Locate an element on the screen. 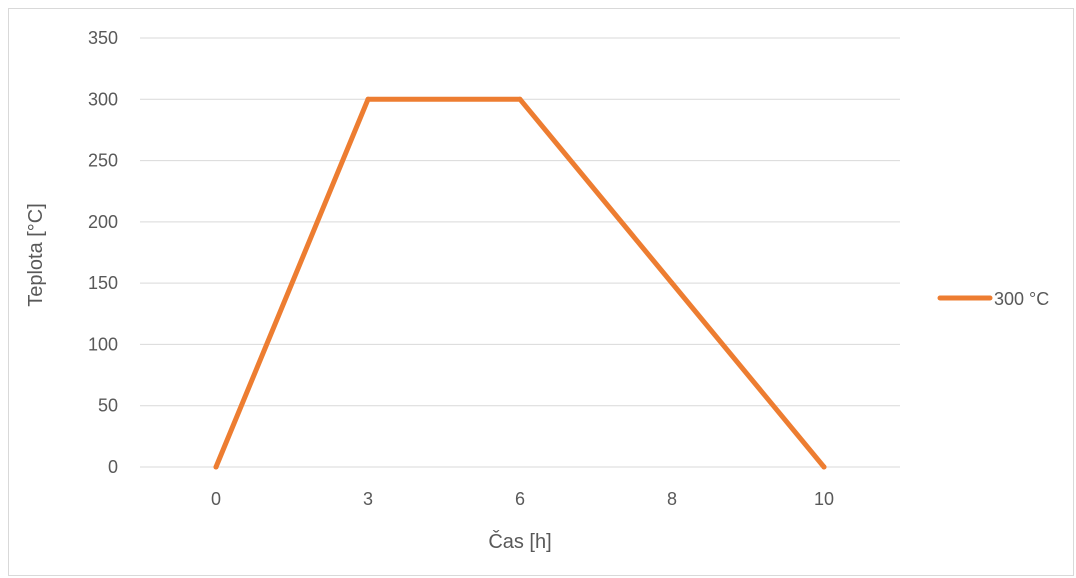  y-tick-label: 100 is located at coordinates (103, 344).